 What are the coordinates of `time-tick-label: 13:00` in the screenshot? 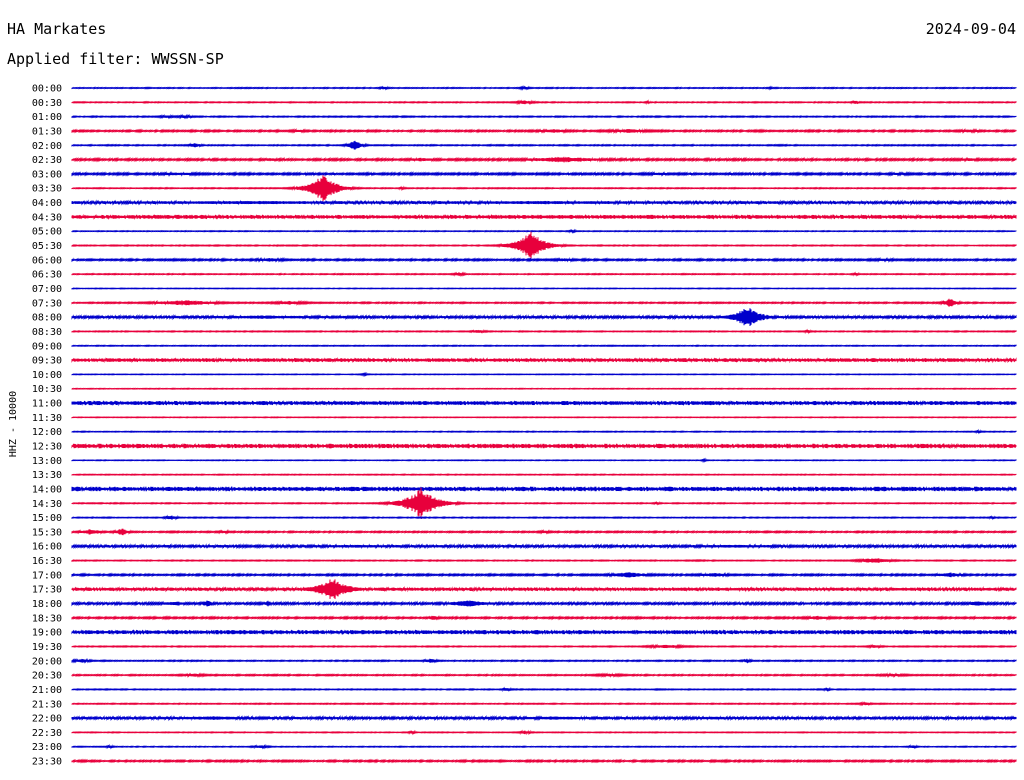 It's located at (47, 461).